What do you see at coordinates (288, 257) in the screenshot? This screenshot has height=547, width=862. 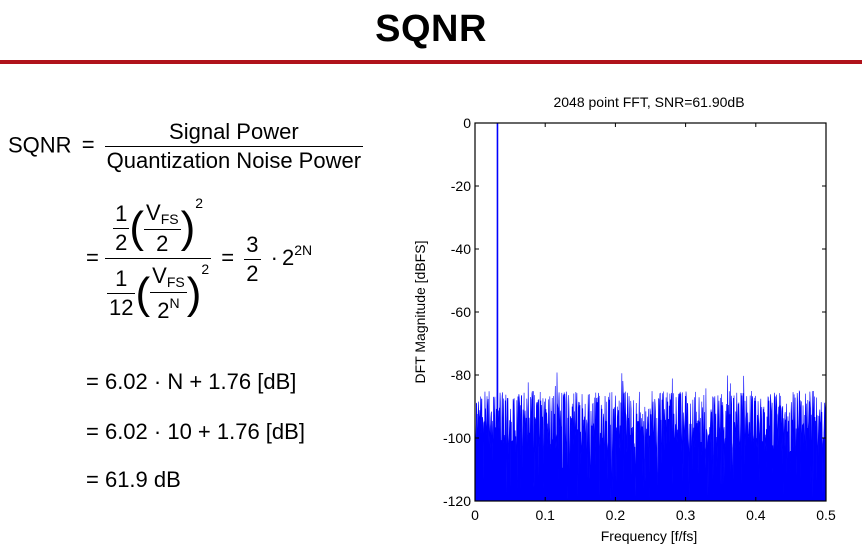 I see `power-of-two-base: 2` at bounding box center [288, 257].